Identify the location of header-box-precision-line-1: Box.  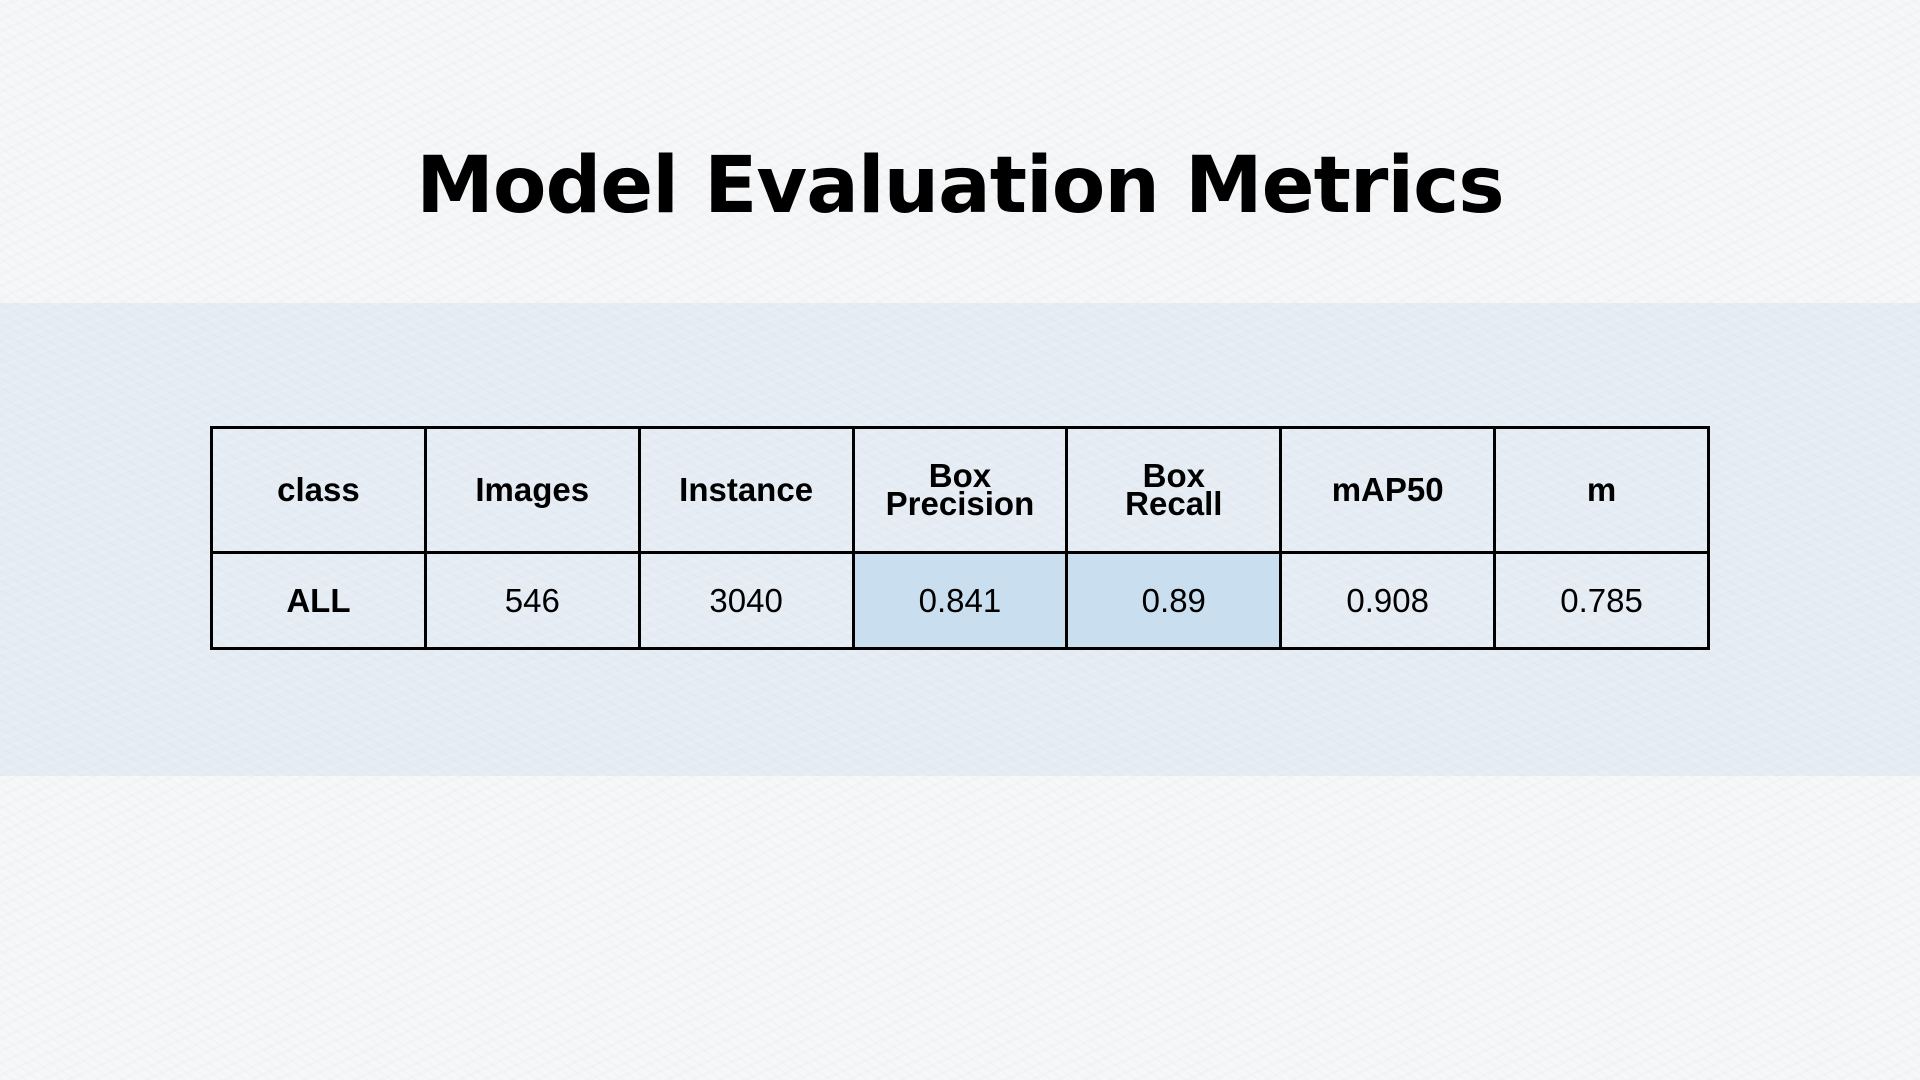
(960, 475).